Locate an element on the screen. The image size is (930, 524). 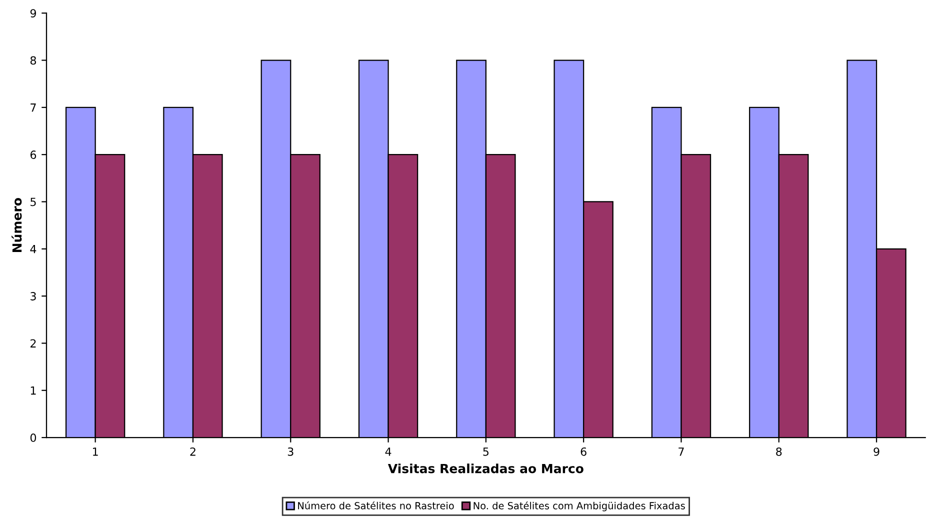
legend-label: Número de Satélites no Rastreio is located at coordinates (376, 505).